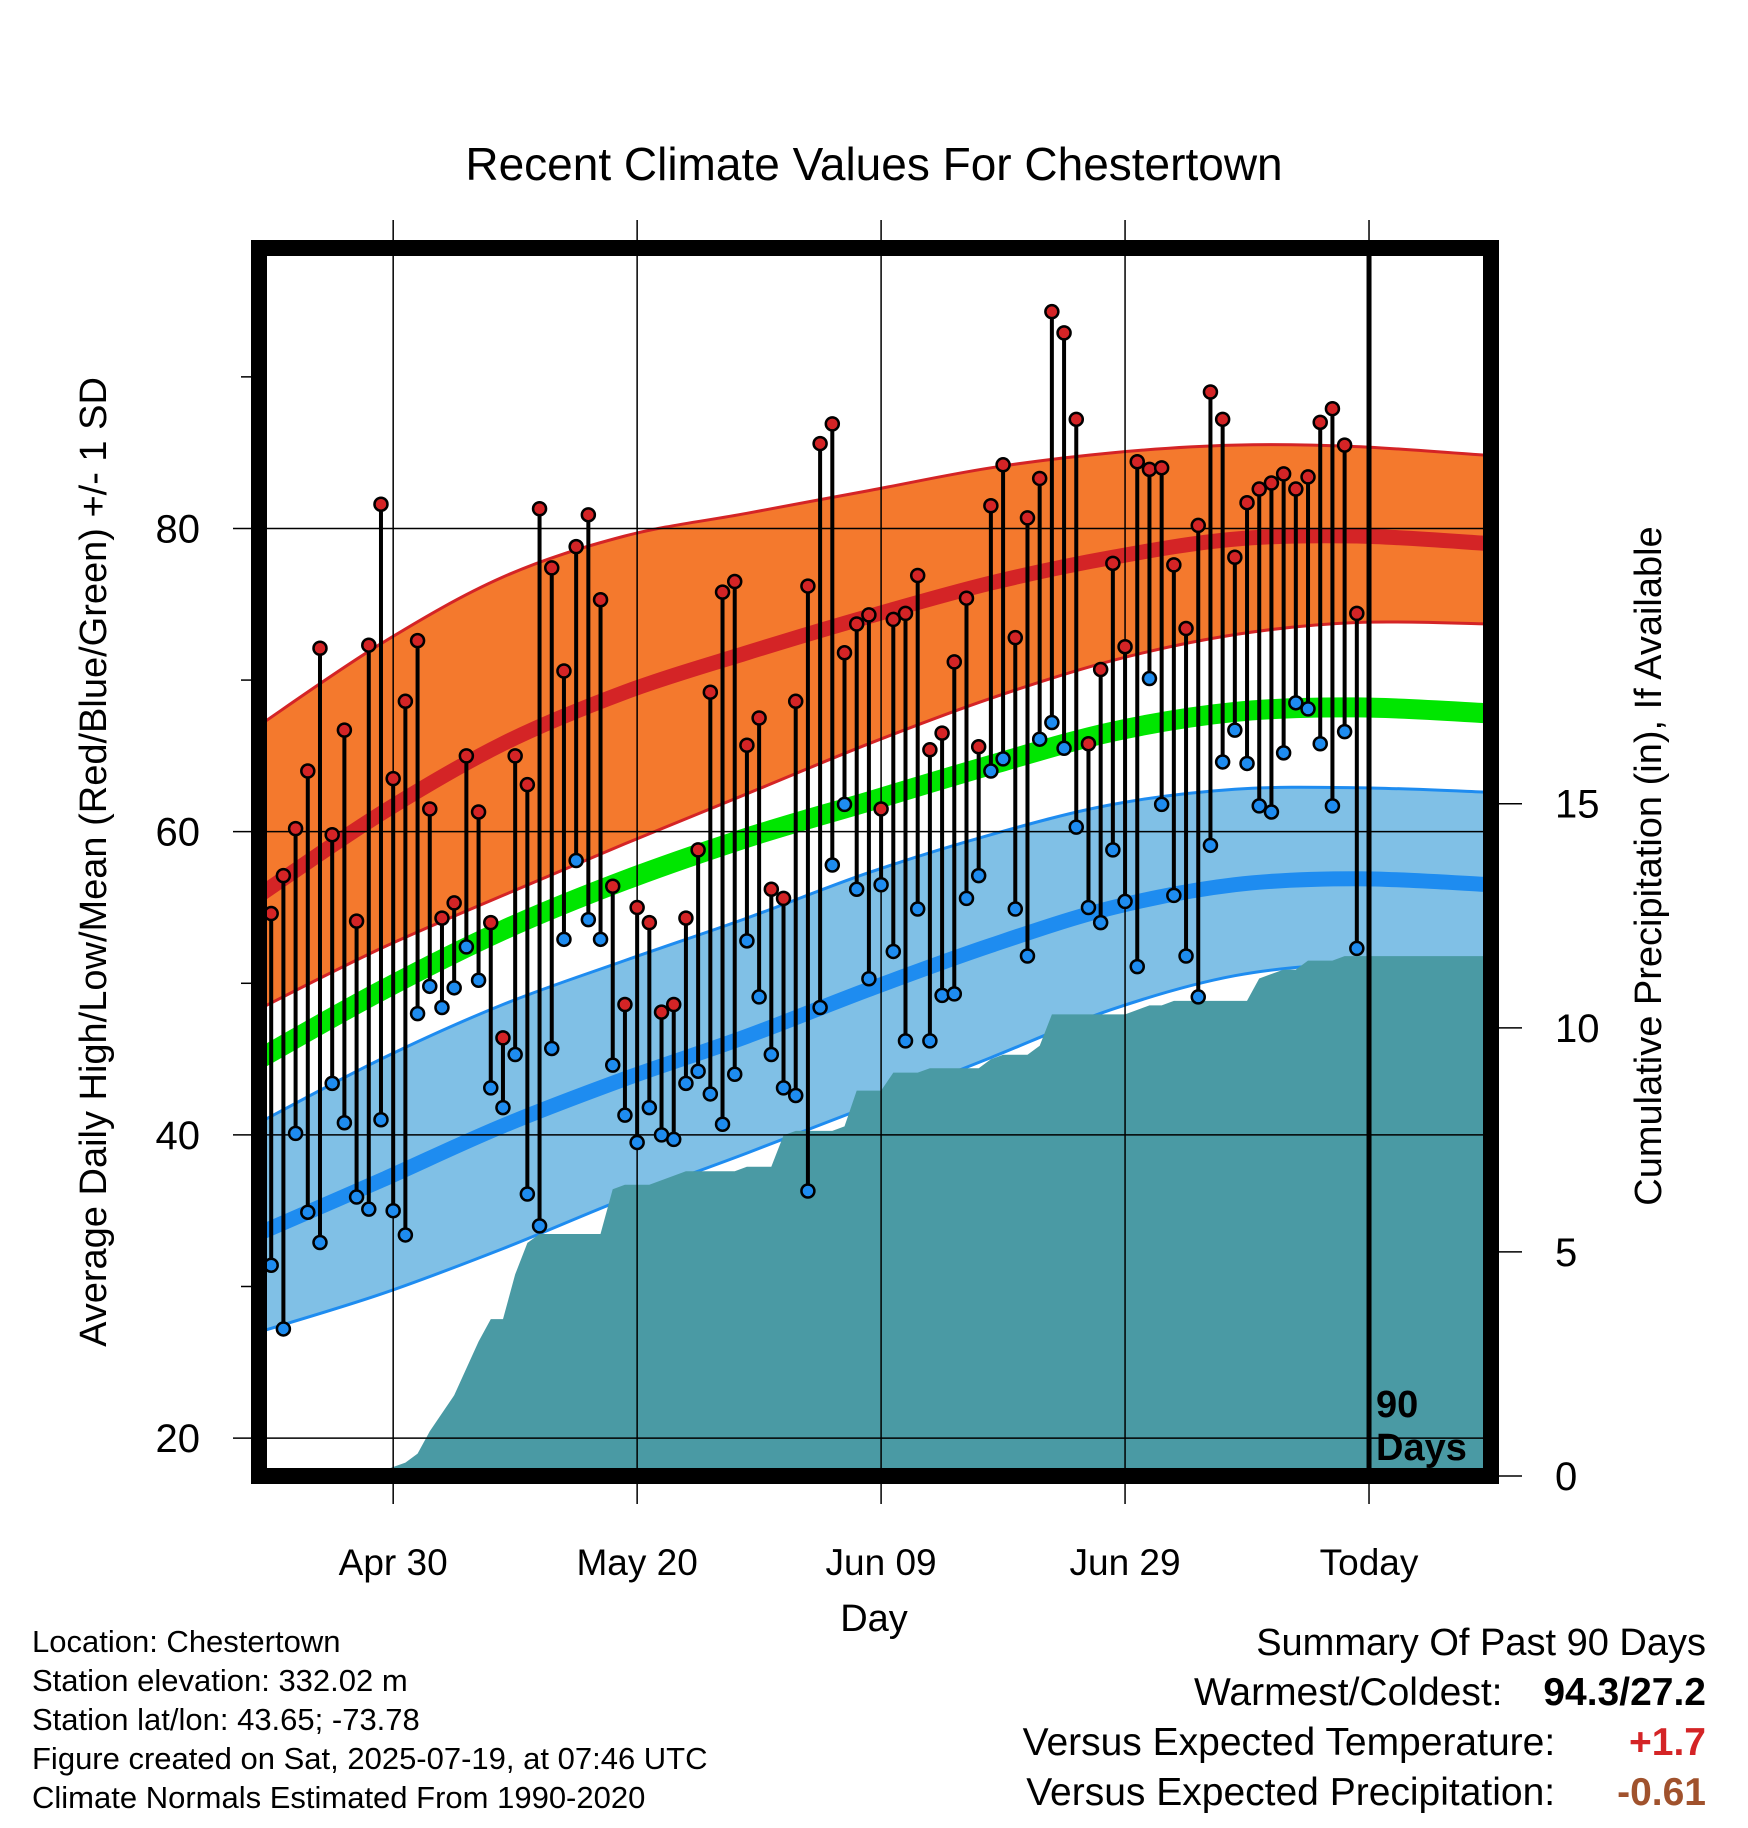  I want to click on elevation-line: Station elevation: 332.02 m, so click(220, 1680).